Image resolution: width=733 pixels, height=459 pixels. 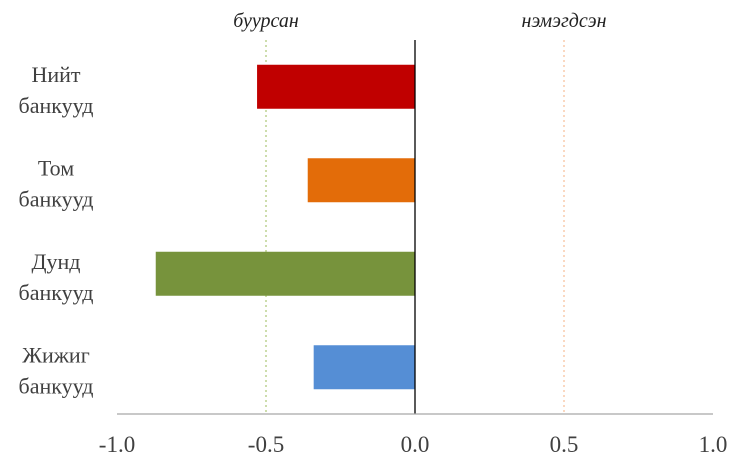 I want to click on x-tick-label: 0.5, so click(x=564, y=444).